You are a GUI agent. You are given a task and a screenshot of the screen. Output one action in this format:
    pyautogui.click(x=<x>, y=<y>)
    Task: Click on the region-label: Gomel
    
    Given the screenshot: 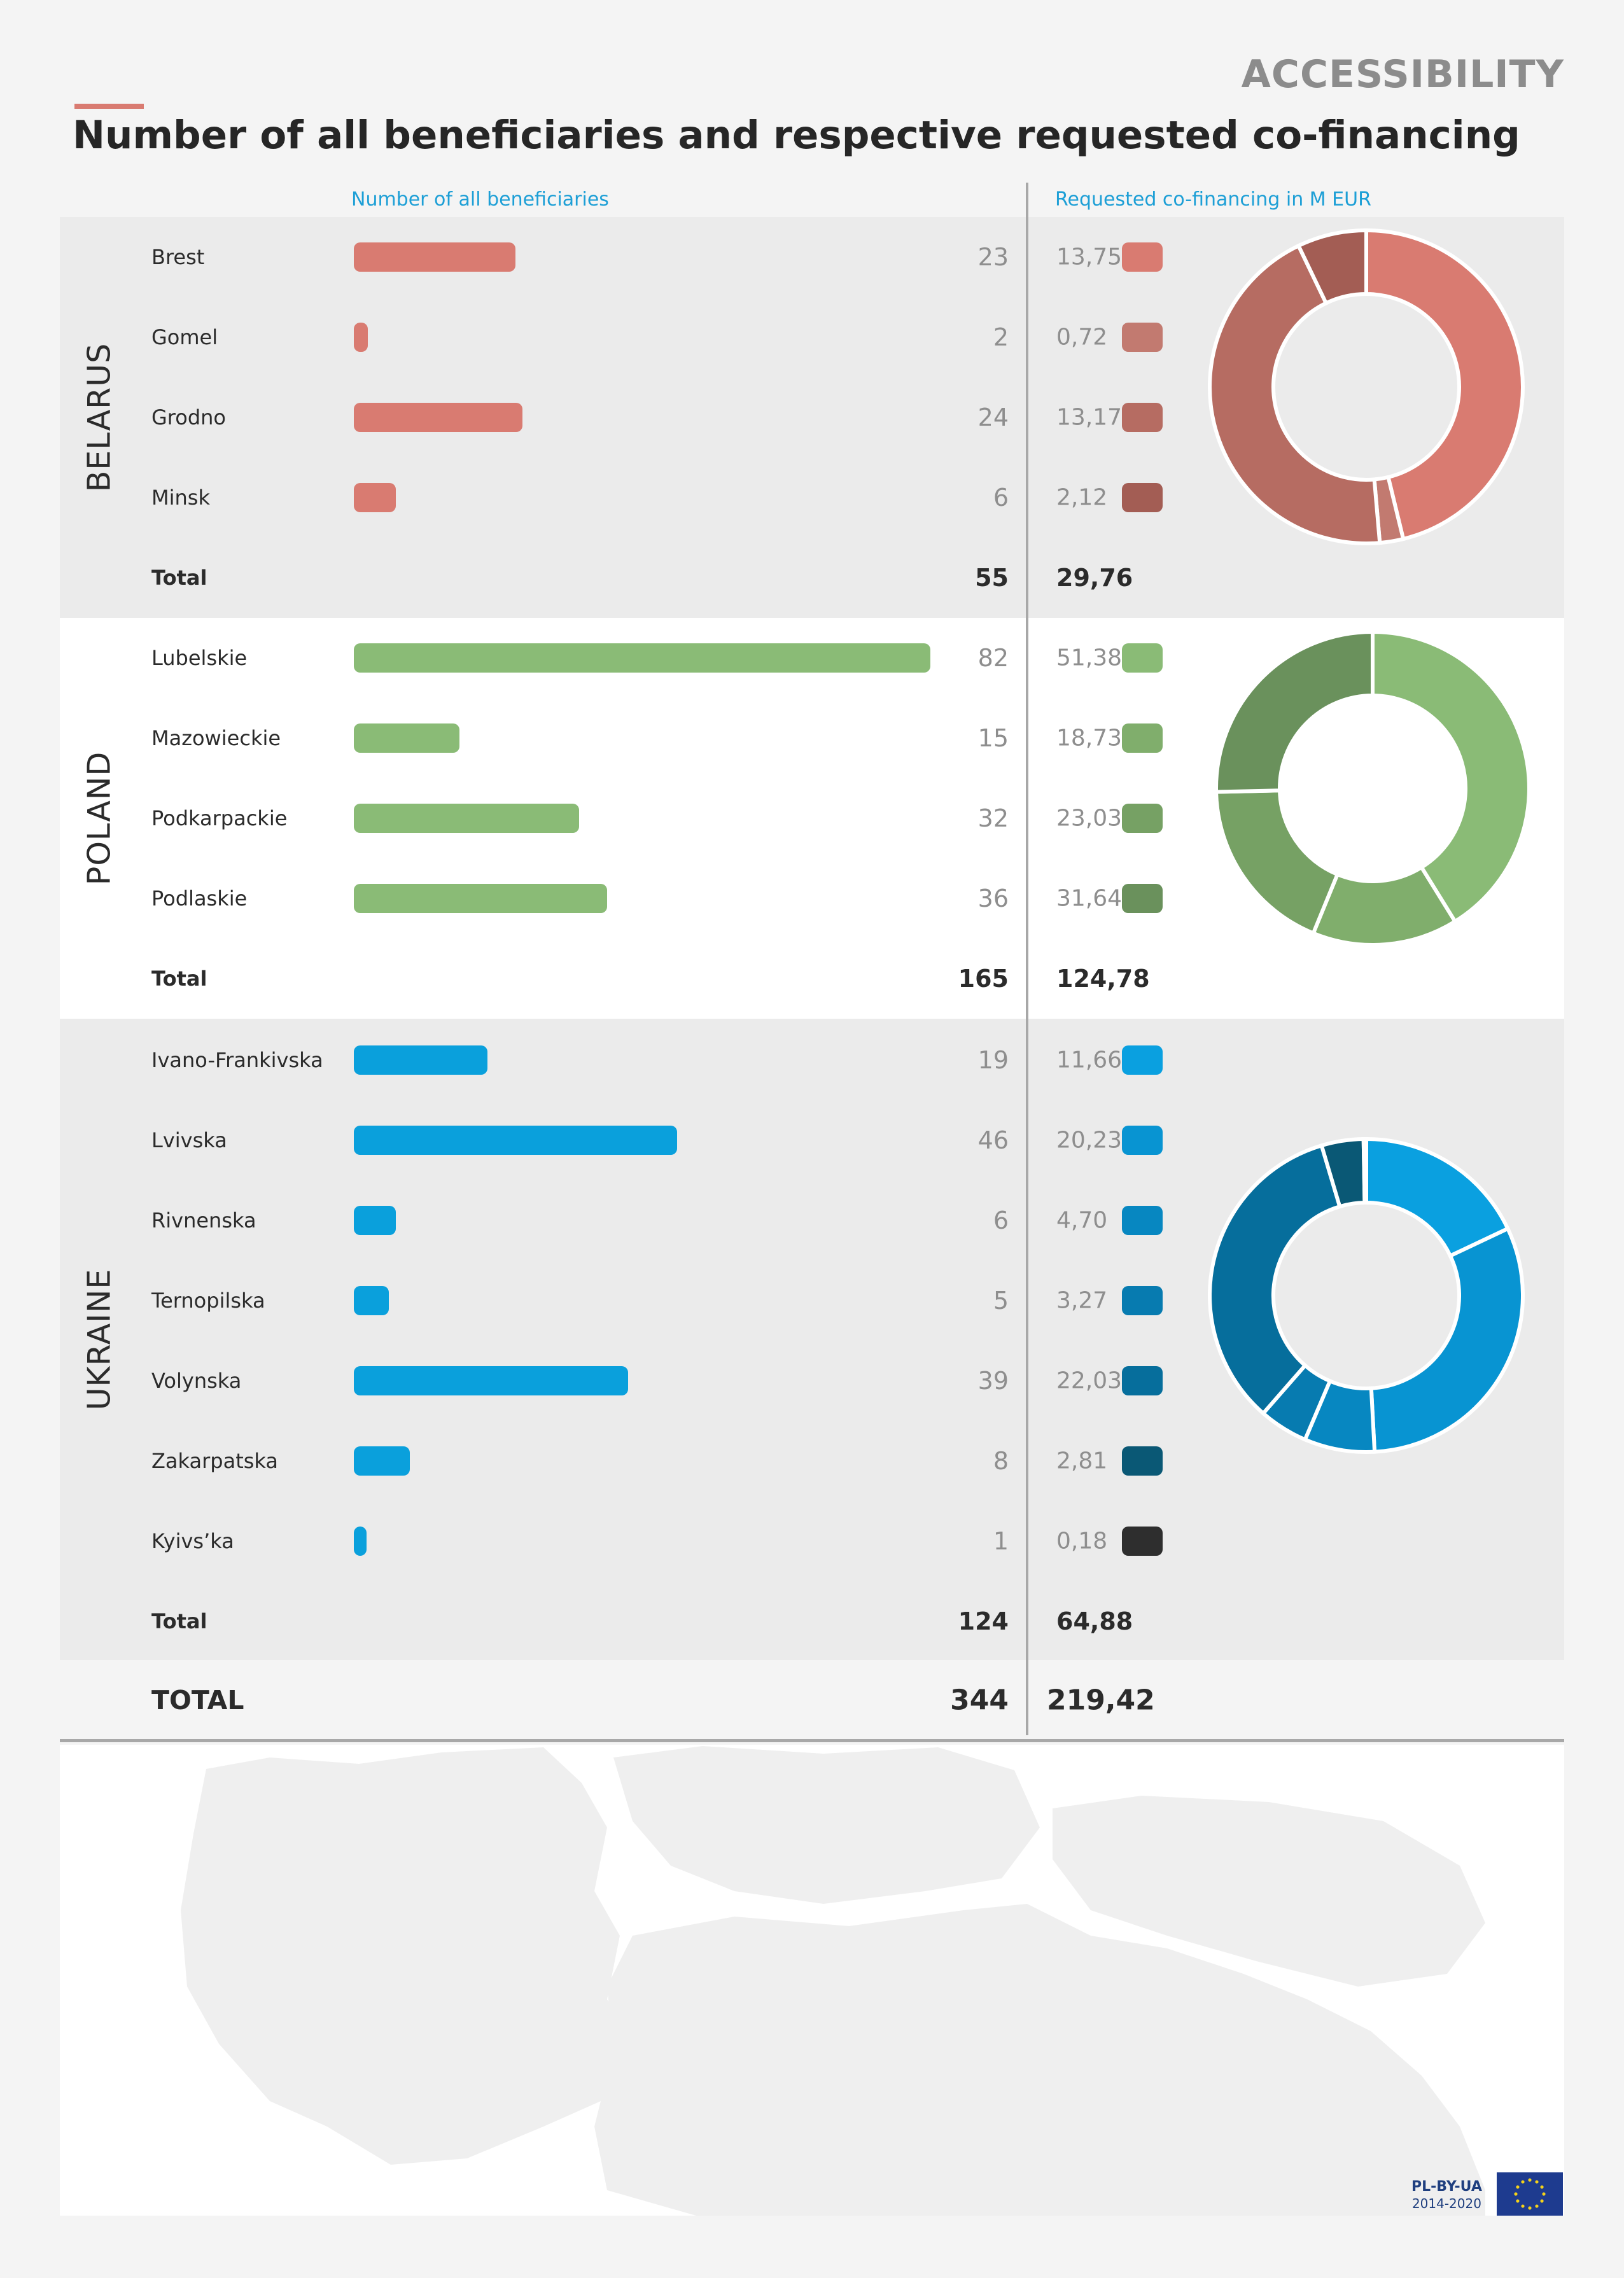 What is the action you would take?
    pyautogui.click(x=184, y=337)
    